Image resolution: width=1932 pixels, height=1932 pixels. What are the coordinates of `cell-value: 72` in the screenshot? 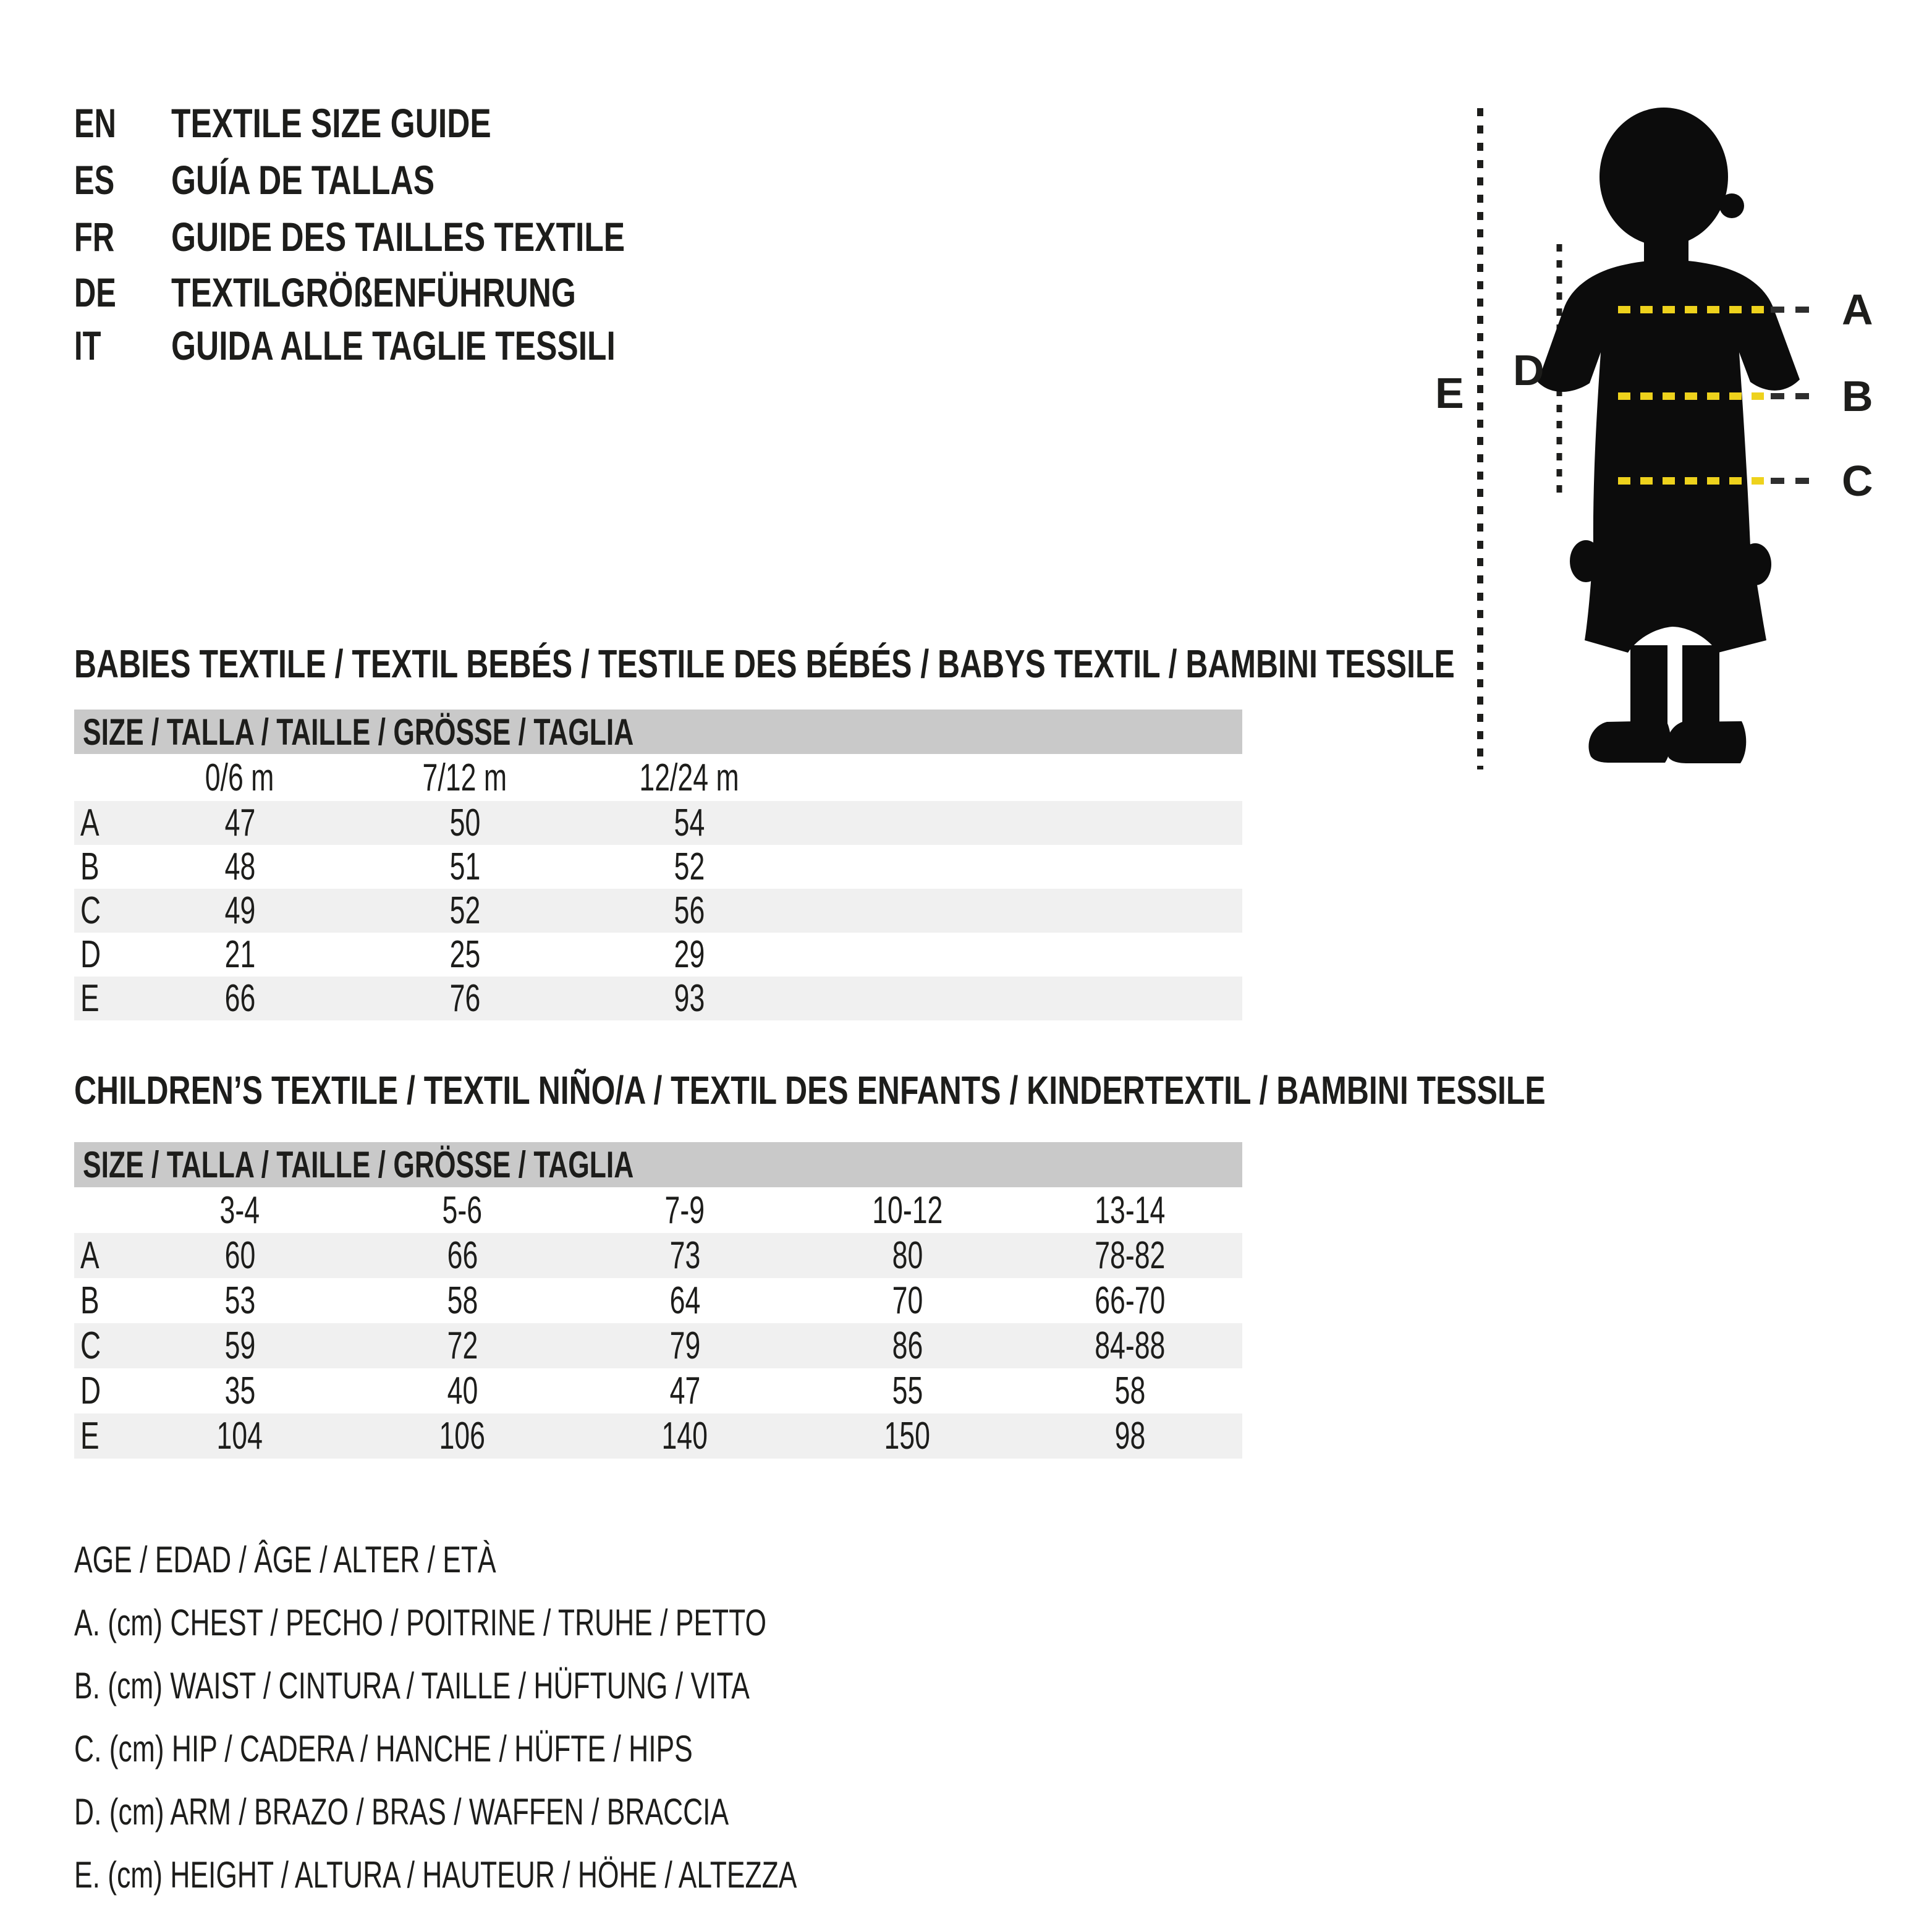 It's located at (462, 1345).